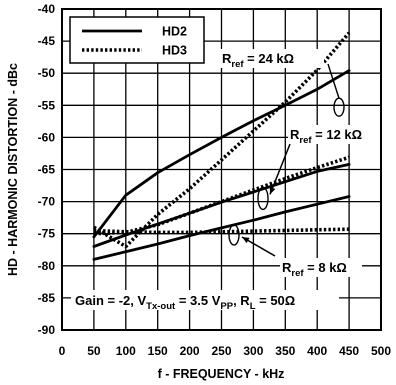 The height and width of the screenshot is (385, 396). What do you see at coordinates (47, 137) in the screenshot?
I see `y-tick-label: -60` at bounding box center [47, 137].